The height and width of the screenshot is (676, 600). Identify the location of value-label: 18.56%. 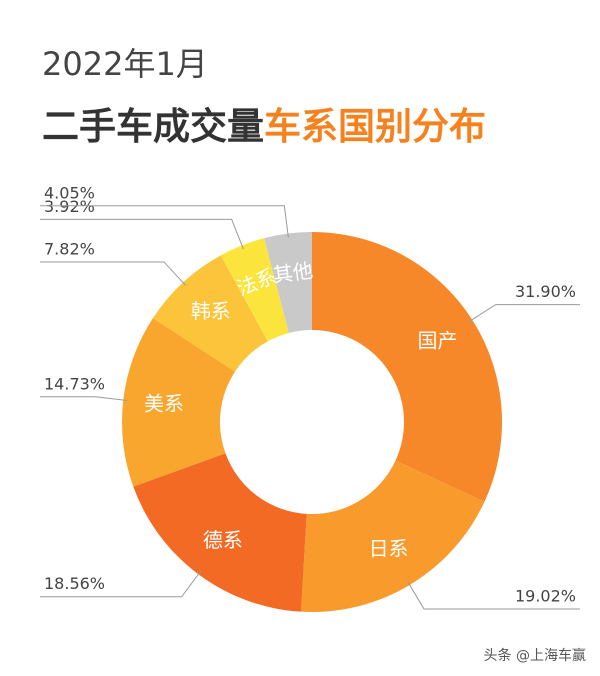
(74, 583).